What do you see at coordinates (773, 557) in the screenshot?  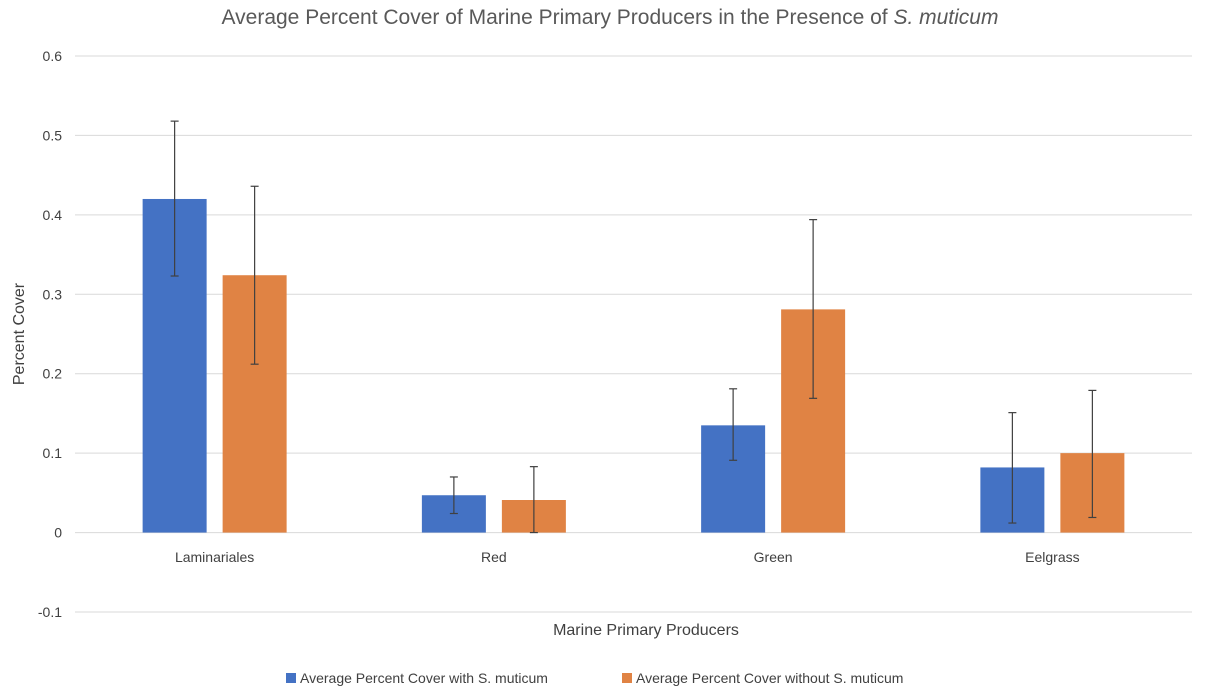 I see `x-tick-label: Green` at bounding box center [773, 557].